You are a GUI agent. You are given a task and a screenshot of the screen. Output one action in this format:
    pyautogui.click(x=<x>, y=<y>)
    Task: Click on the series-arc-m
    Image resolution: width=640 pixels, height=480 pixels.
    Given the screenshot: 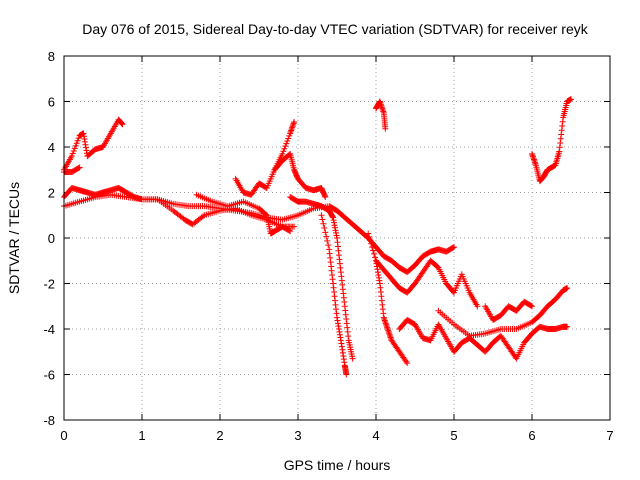 What is the action you would take?
    pyautogui.click(x=483, y=339)
    